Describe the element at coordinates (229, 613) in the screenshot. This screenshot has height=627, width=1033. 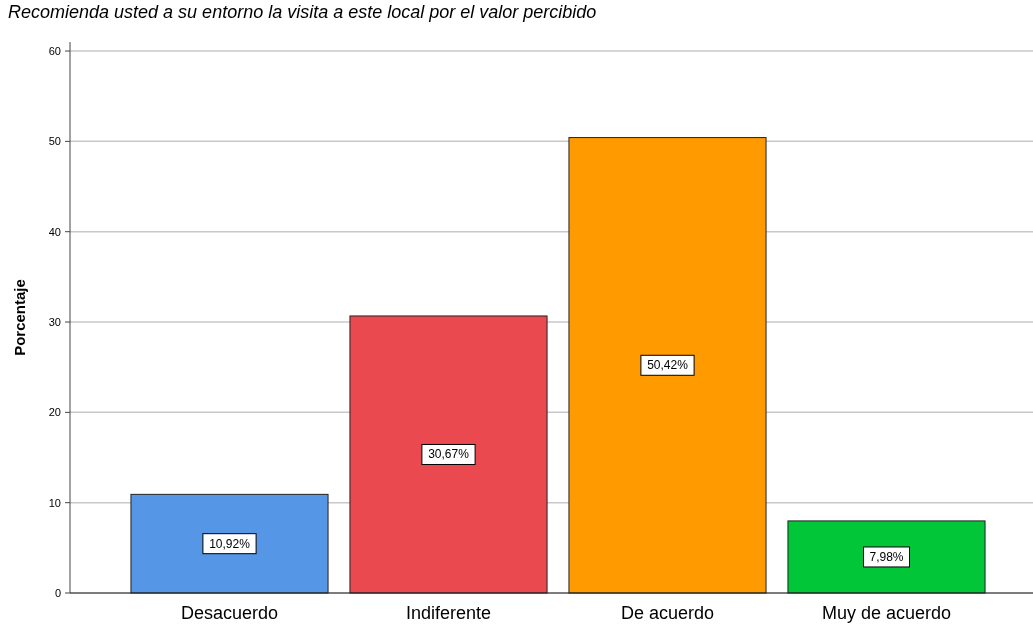
I see `x-tick-label: Desacuerdo` at that location.